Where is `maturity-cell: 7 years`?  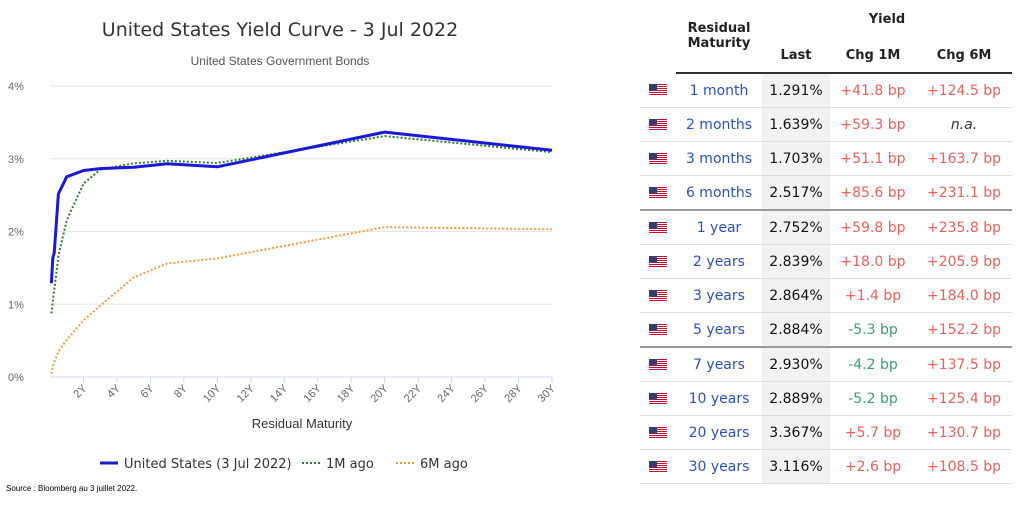
maturity-cell: 7 years is located at coordinates (719, 364).